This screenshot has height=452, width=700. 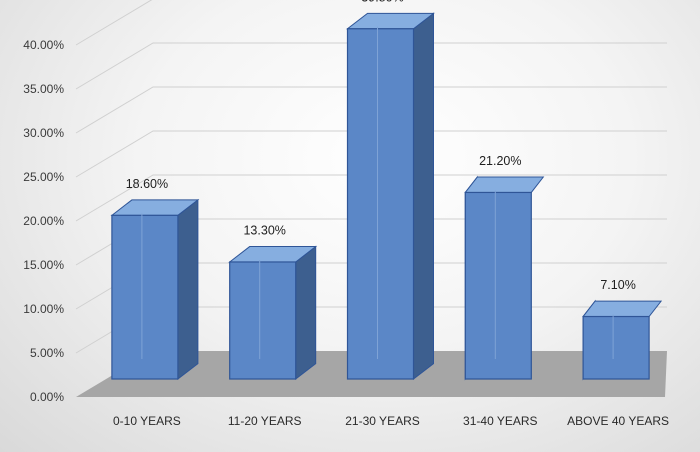 I want to click on y-tick-label: 15.00%, so click(x=43, y=265).